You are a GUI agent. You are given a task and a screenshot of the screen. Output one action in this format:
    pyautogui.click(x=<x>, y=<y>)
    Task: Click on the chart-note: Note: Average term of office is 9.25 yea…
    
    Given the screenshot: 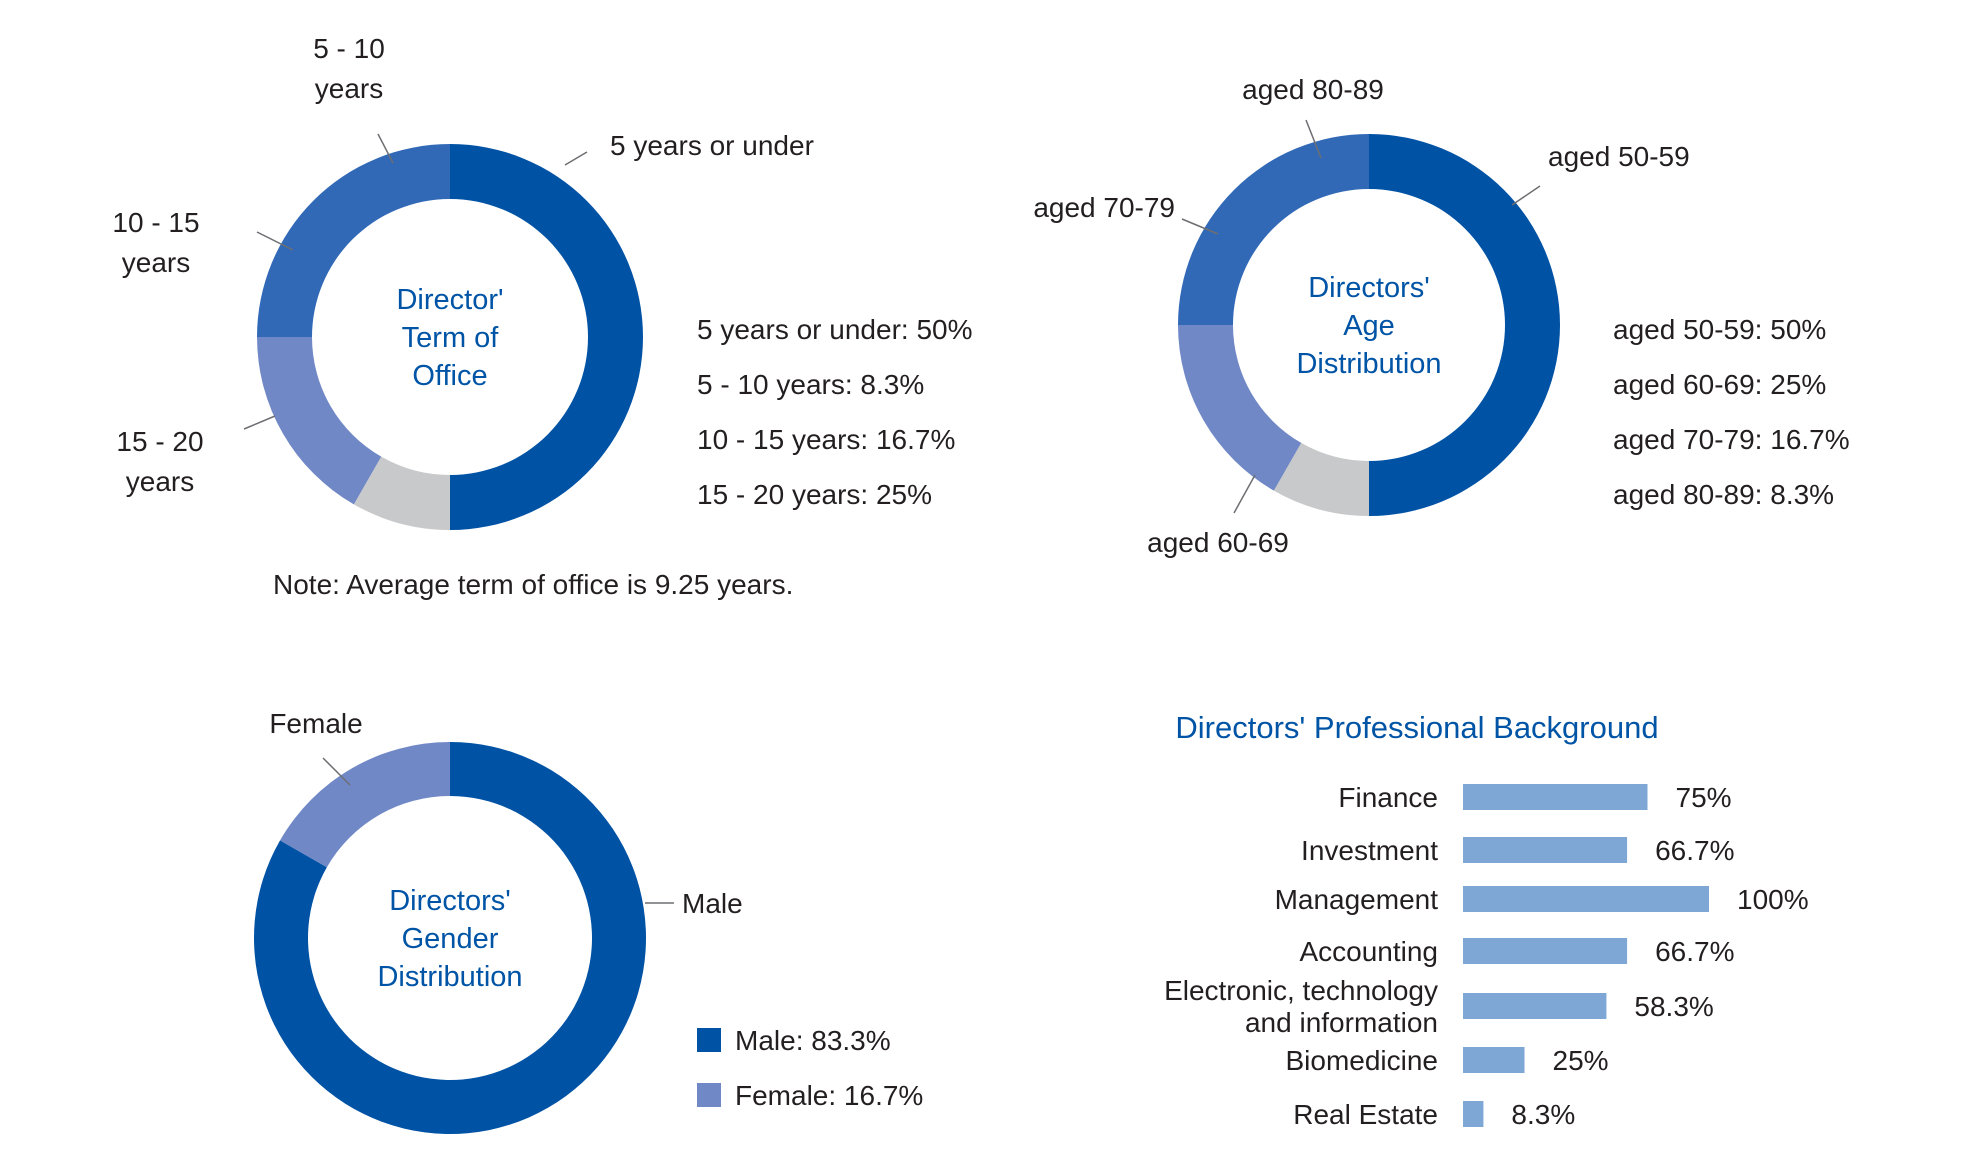 What is the action you would take?
    pyautogui.click(x=533, y=584)
    